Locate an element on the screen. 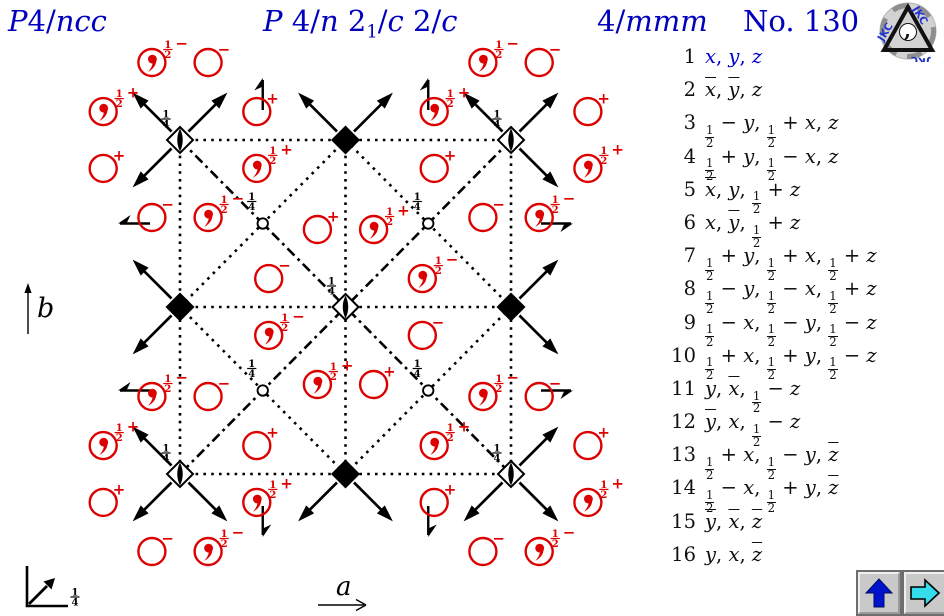 Image resolution: width=944 pixels, height=616 pixels. nav-up-button is located at coordinates (879, 593).